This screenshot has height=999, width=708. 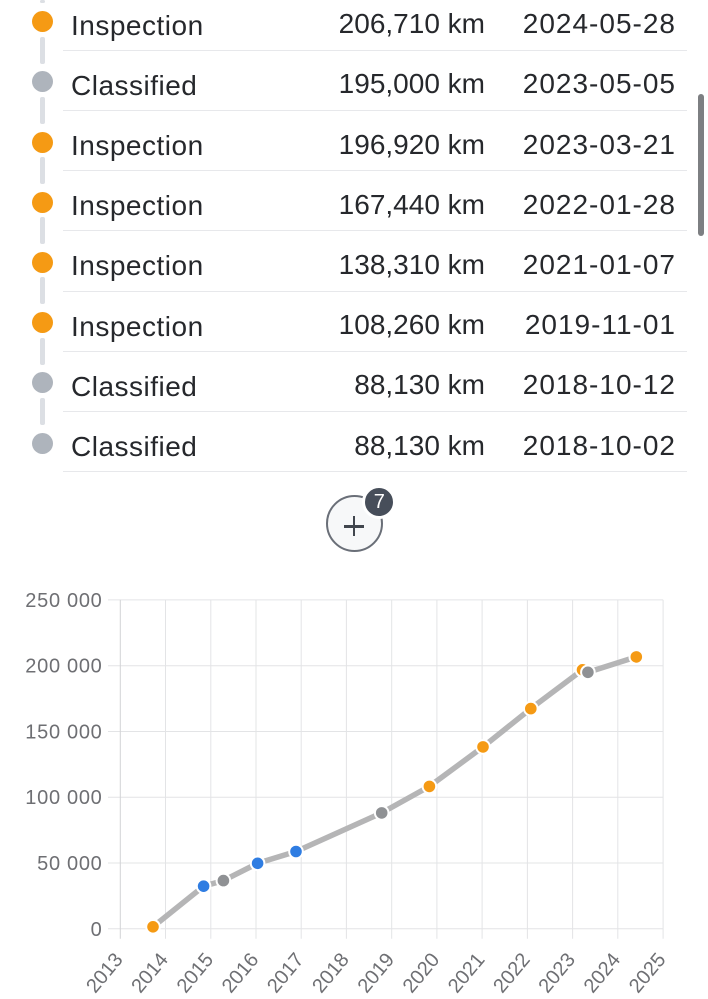 What do you see at coordinates (330, 973) in the screenshot?
I see `svg-text: 2018` at bounding box center [330, 973].